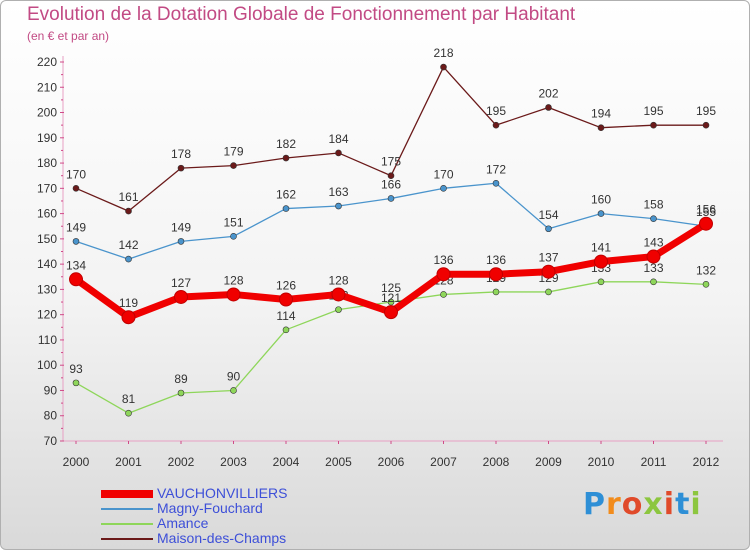 This screenshot has height=550, width=750. Describe the element at coordinates (601, 248) in the screenshot. I see `data-label: 141` at that location.